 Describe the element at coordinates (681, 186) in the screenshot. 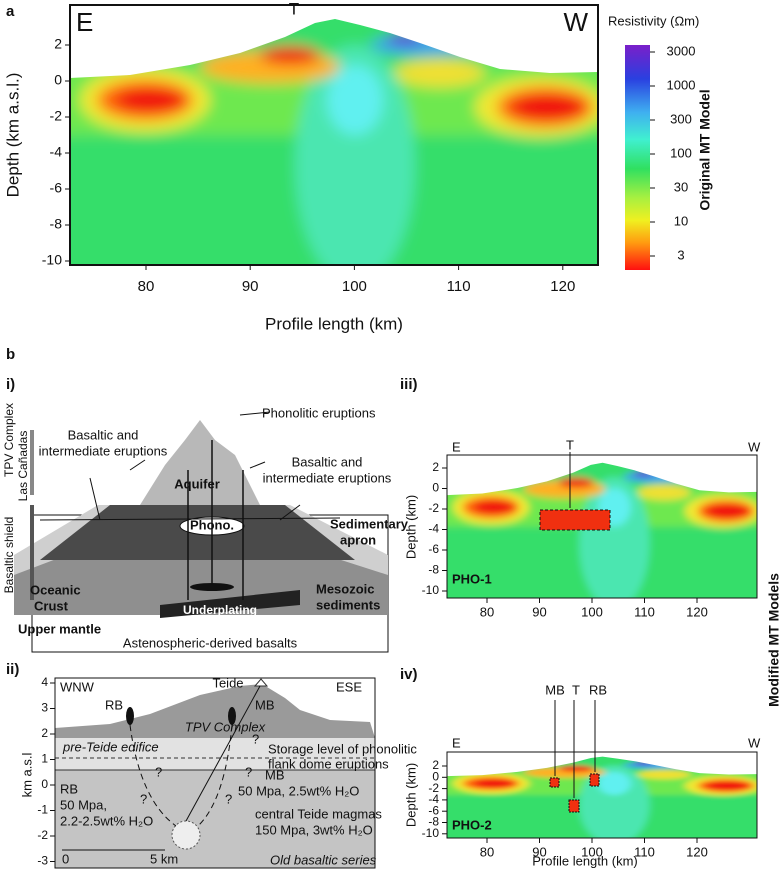

I see `colorbar-label: 30` at that location.